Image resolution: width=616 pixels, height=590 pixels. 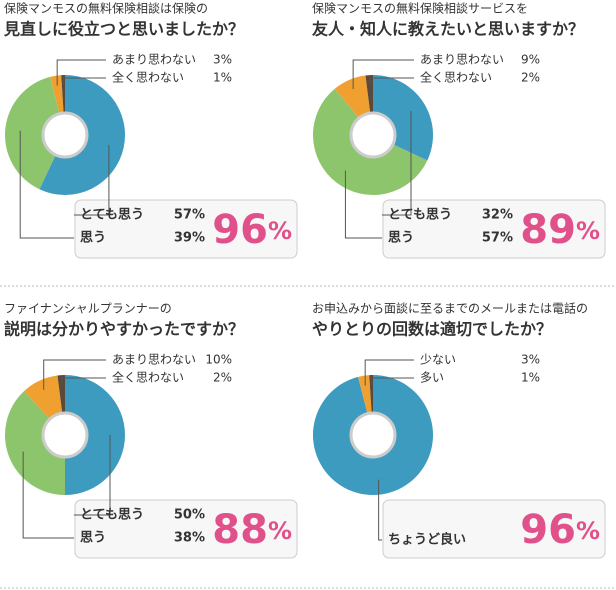 I want to click on value-label: 38%, so click(x=189, y=538).